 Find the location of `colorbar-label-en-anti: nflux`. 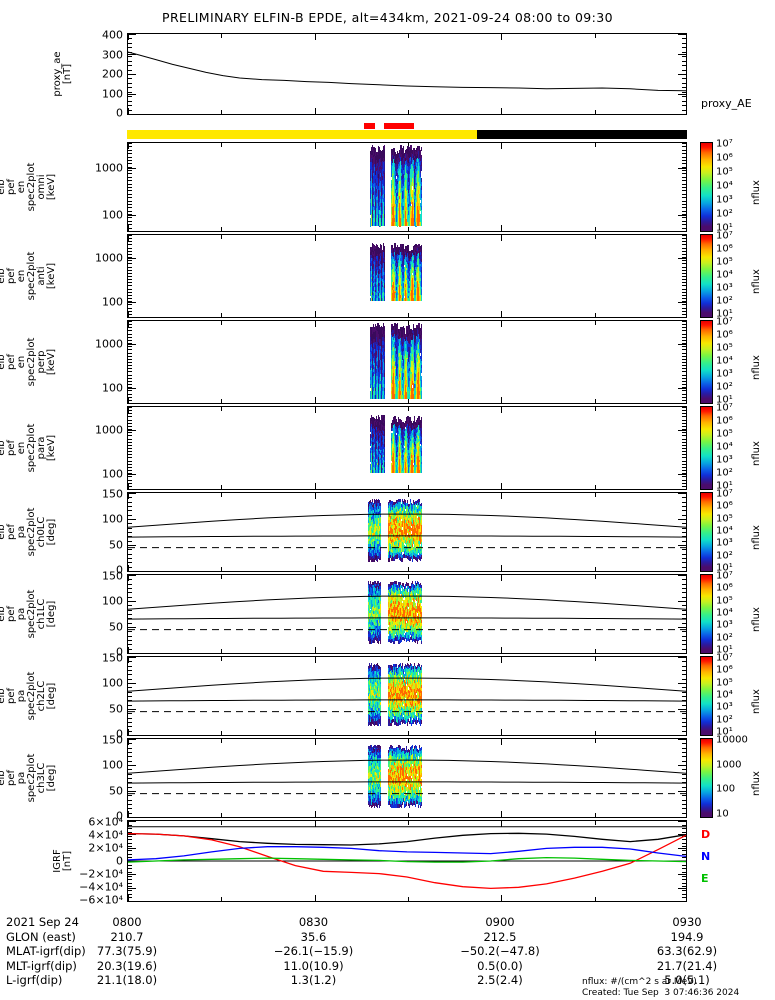

colorbar-label-en-anti: nflux is located at coordinates (756, 281).